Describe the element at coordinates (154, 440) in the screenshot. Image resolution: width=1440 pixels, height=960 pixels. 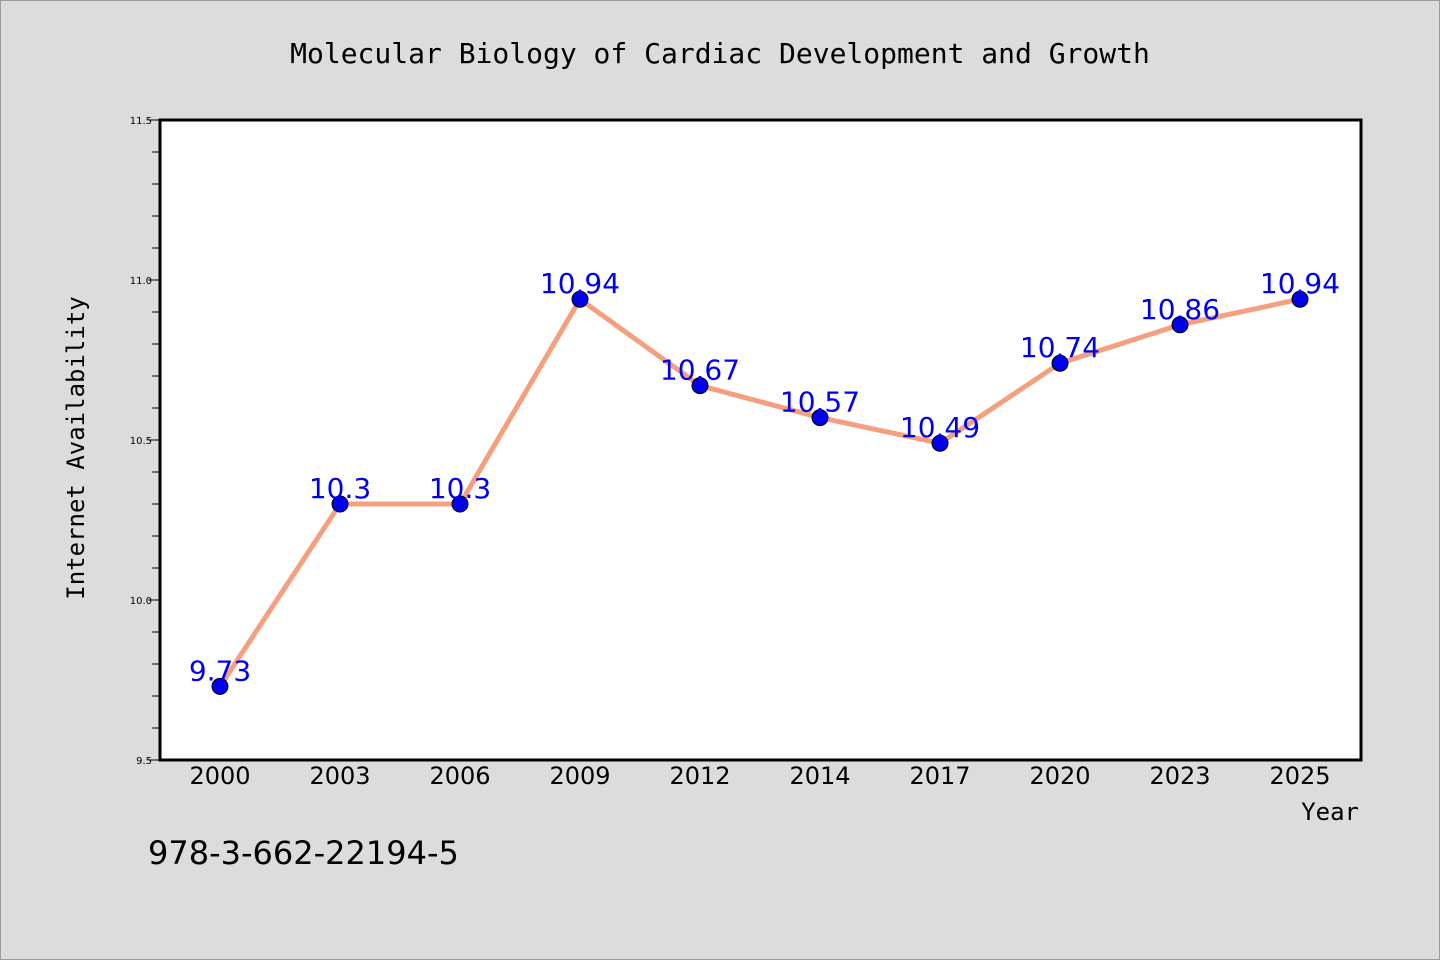
I see `y-axis-ticks` at that location.